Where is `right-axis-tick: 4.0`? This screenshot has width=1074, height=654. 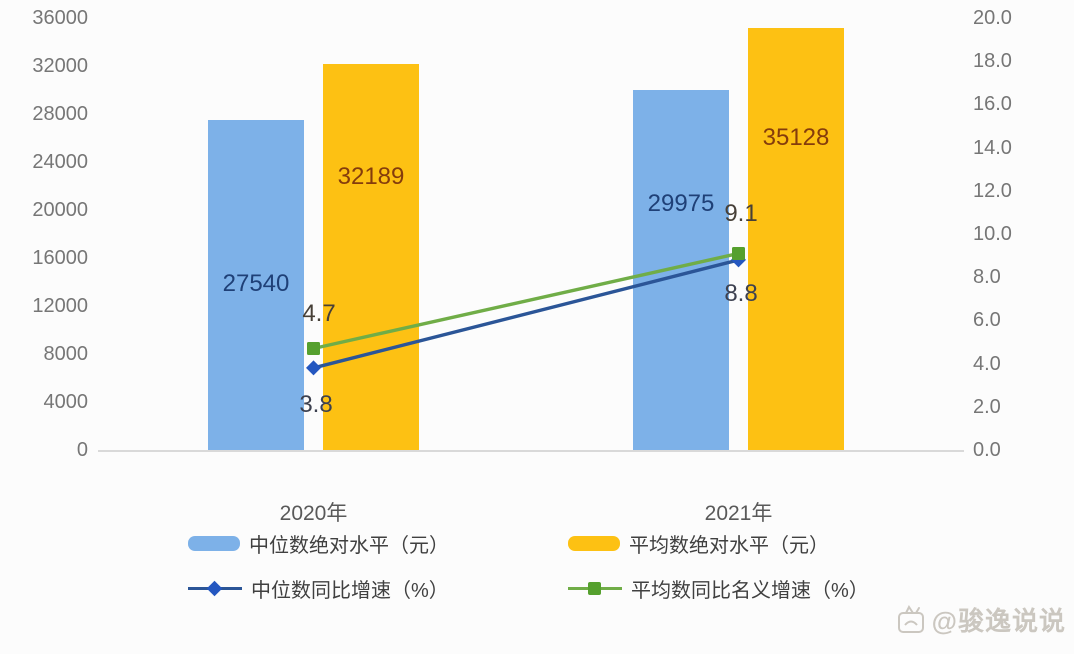
right-axis-tick: 4.0 is located at coordinates (987, 363).